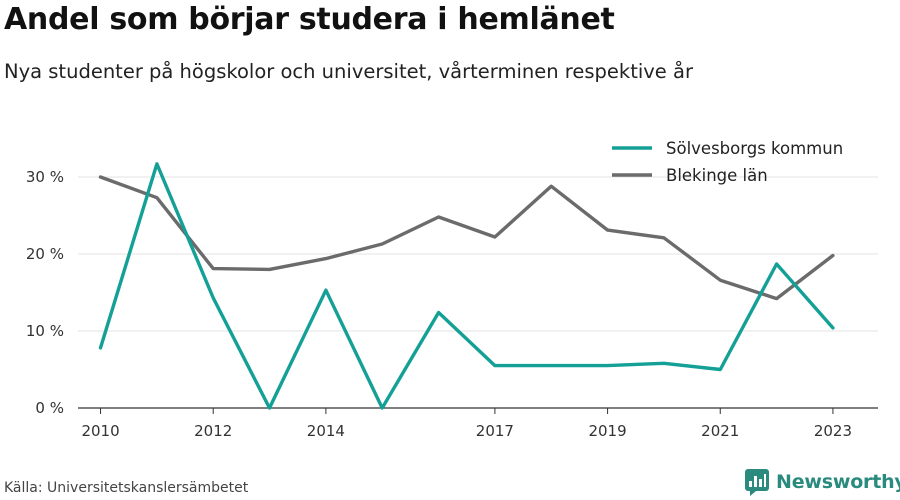 The image size is (900, 500). I want to click on x-tick-label: 2019, so click(607, 431).